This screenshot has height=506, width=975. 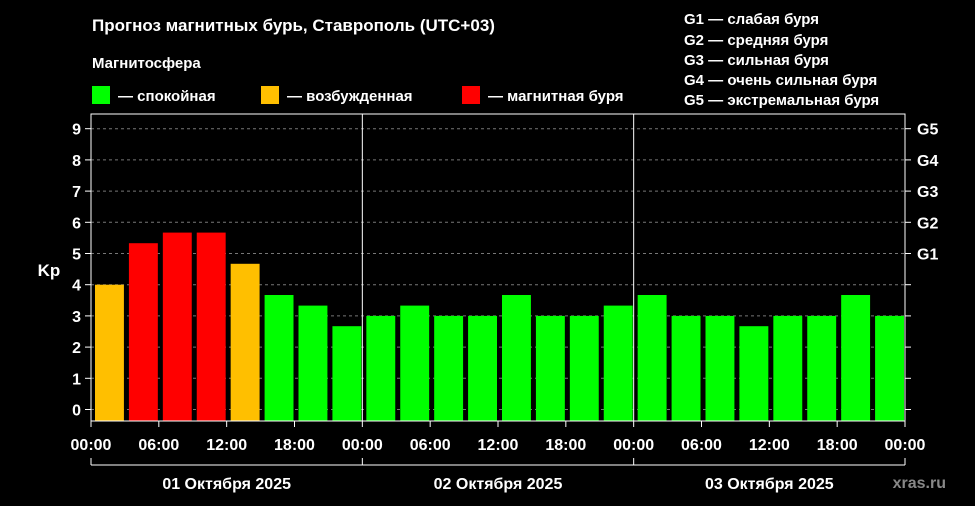 What do you see at coordinates (781, 100) in the screenshot?
I see `g-legend-g5: G5 — экстремальная буря` at bounding box center [781, 100].